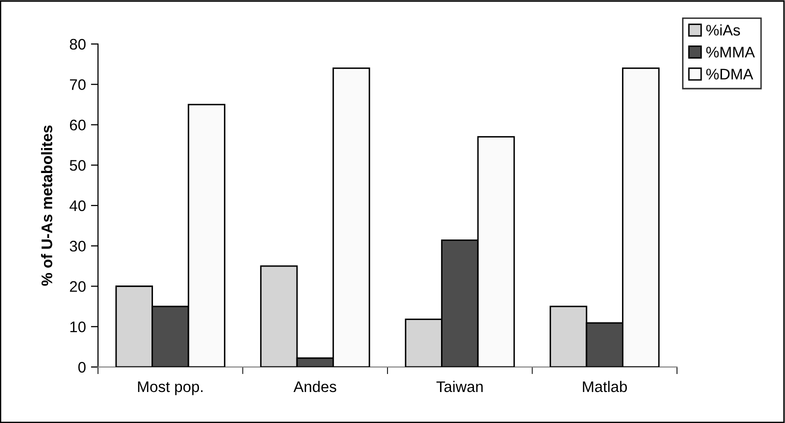  What do you see at coordinates (78, 286) in the screenshot?
I see `y-tick-label: 20` at bounding box center [78, 286].